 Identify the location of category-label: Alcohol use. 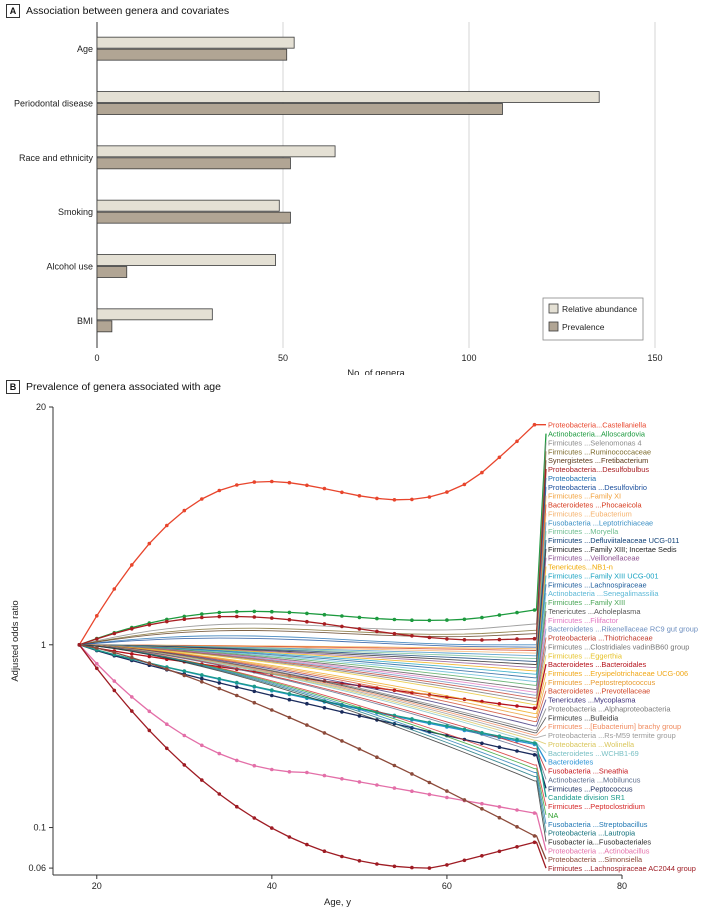
(69, 267).